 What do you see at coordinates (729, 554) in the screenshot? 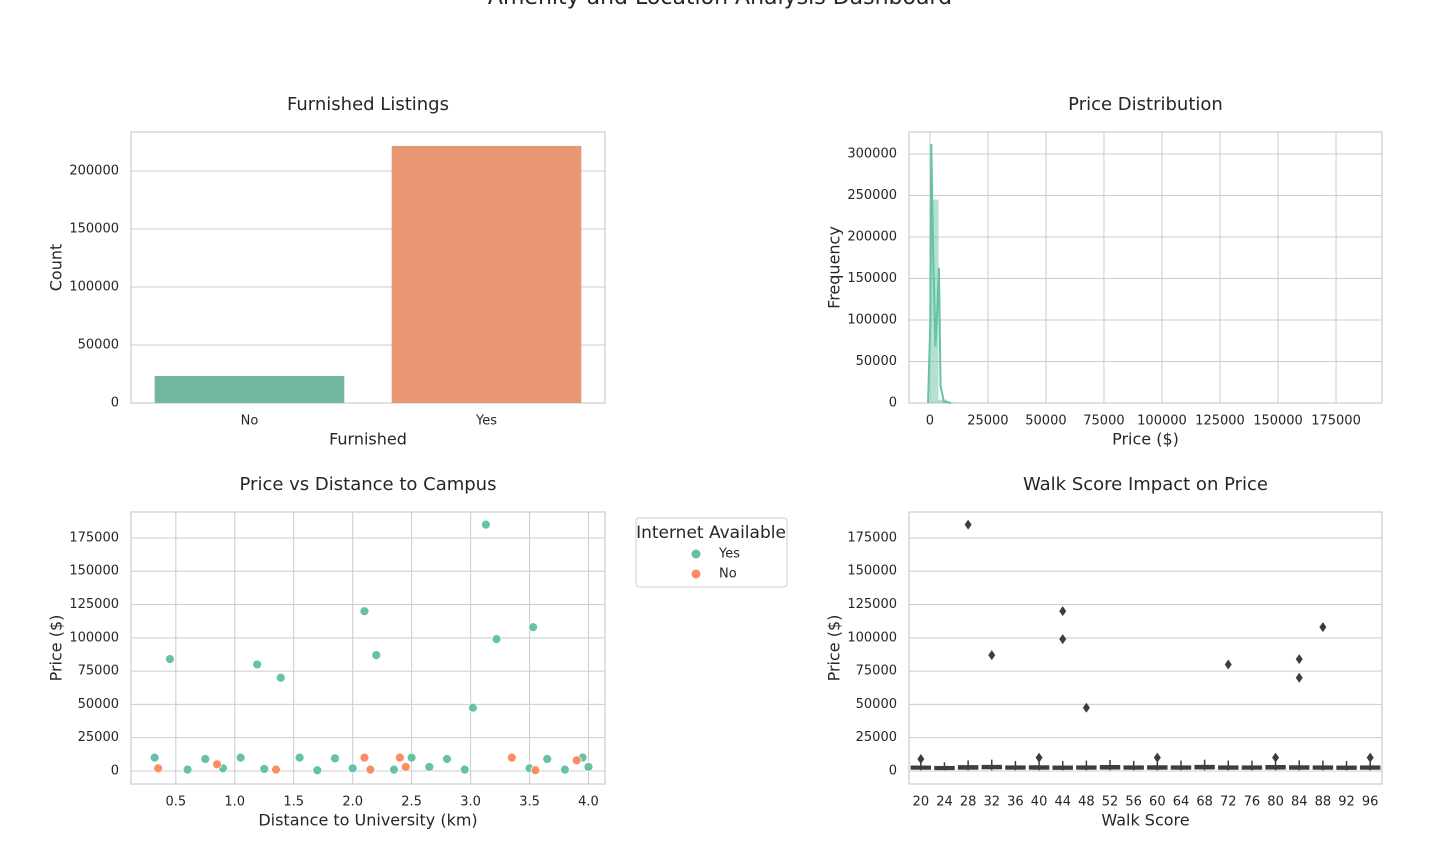
I see `legend-label: Yes` at bounding box center [729, 554].